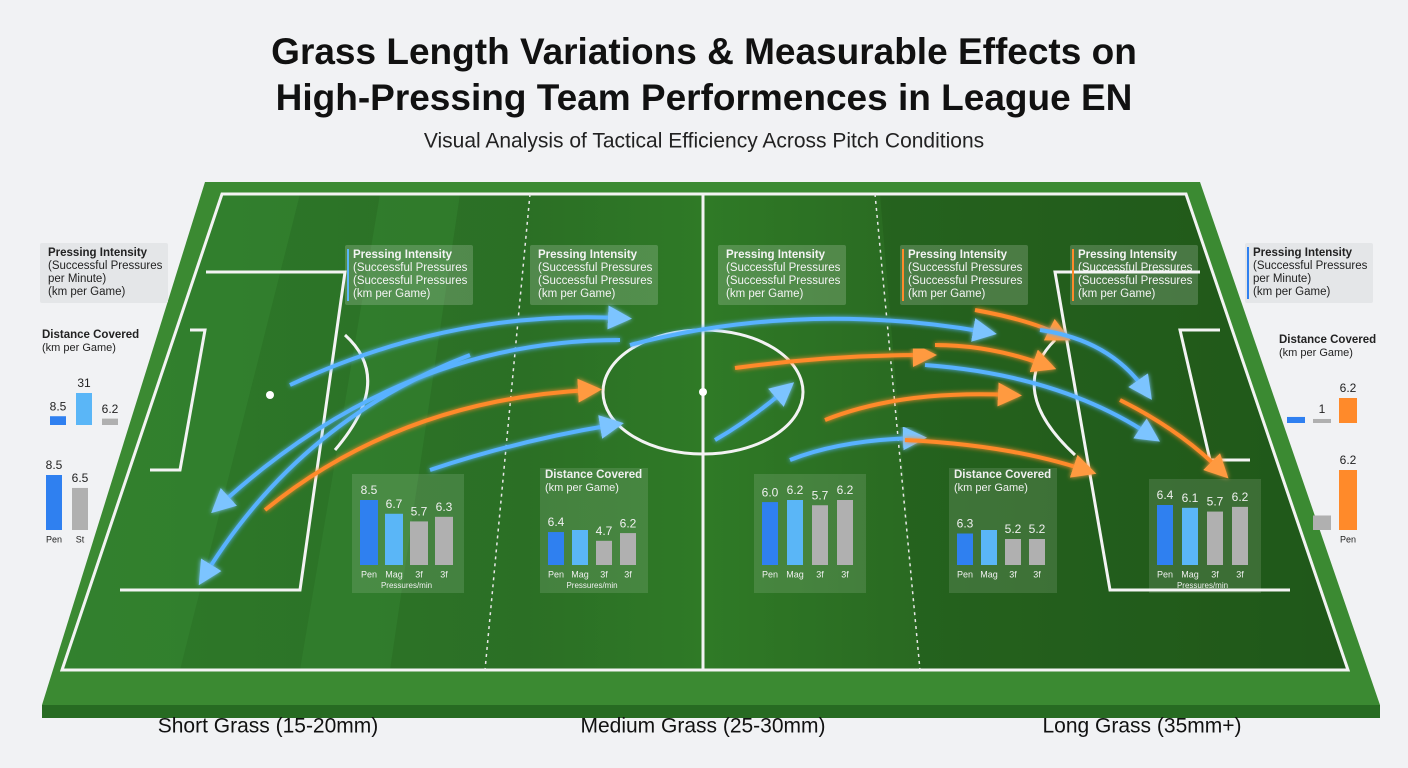  I want to click on value-label: 4.7, so click(604, 531).